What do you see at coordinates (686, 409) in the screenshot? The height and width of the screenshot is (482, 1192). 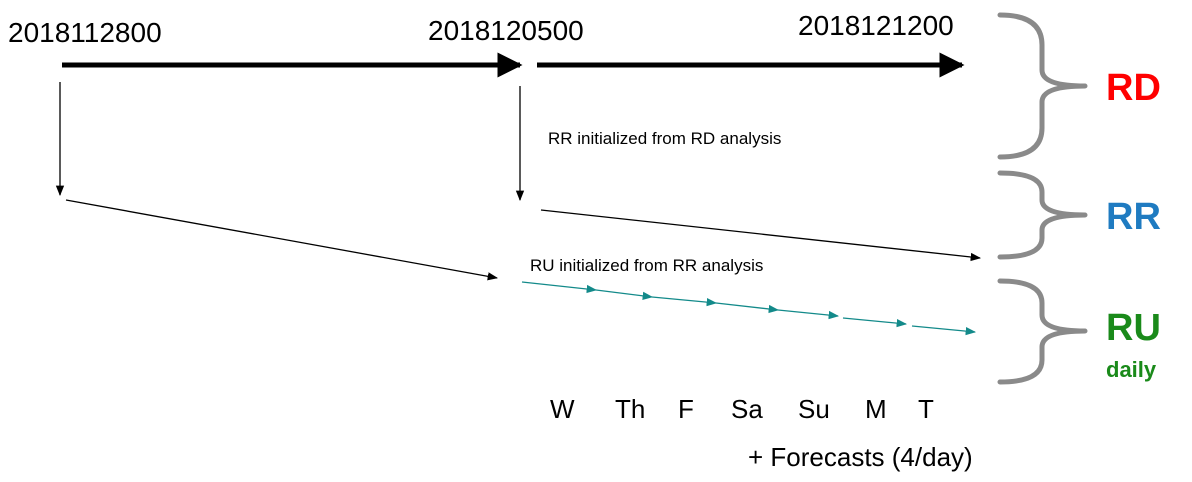 I see `day-label: F` at bounding box center [686, 409].